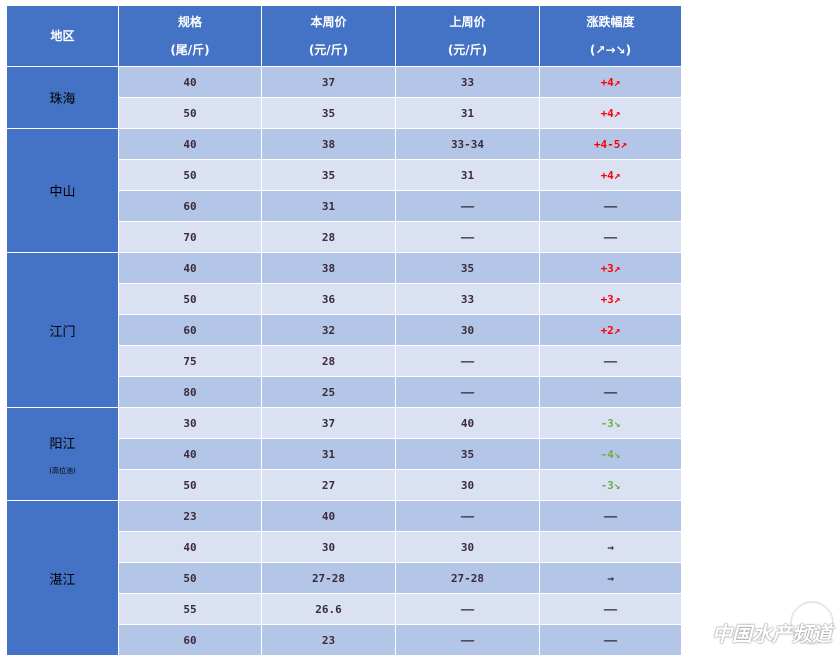  What do you see at coordinates (190, 36) in the screenshot?
I see `header-spec: 规格 (尾/斤)` at bounding box center [190, 36].